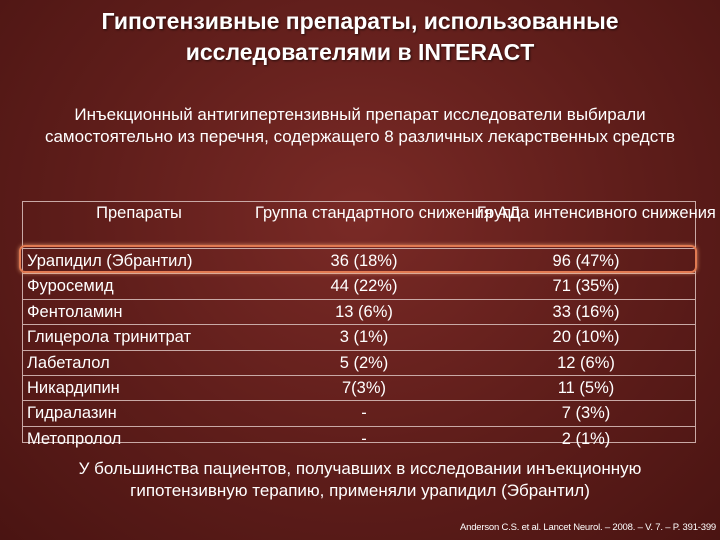 Image resolution: width=720 pixels, height=540 pixels. Describe the element at coordinates (584, 388) in the screenshot. I see `intensive-value: 11 (5%)` at that location.